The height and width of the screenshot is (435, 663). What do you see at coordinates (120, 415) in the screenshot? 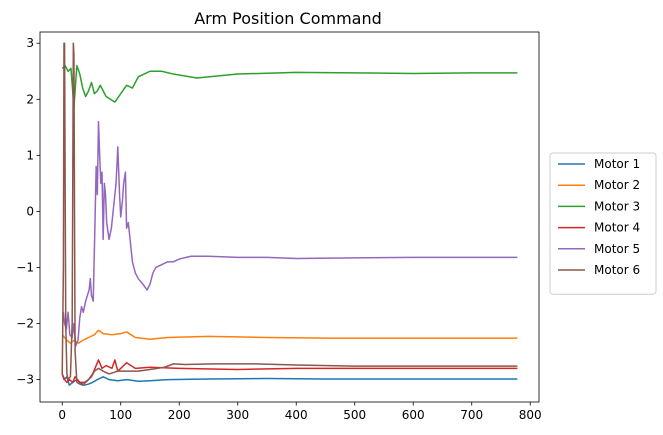
I see `x-tick-label: 100` at bounding box center [120, 415].